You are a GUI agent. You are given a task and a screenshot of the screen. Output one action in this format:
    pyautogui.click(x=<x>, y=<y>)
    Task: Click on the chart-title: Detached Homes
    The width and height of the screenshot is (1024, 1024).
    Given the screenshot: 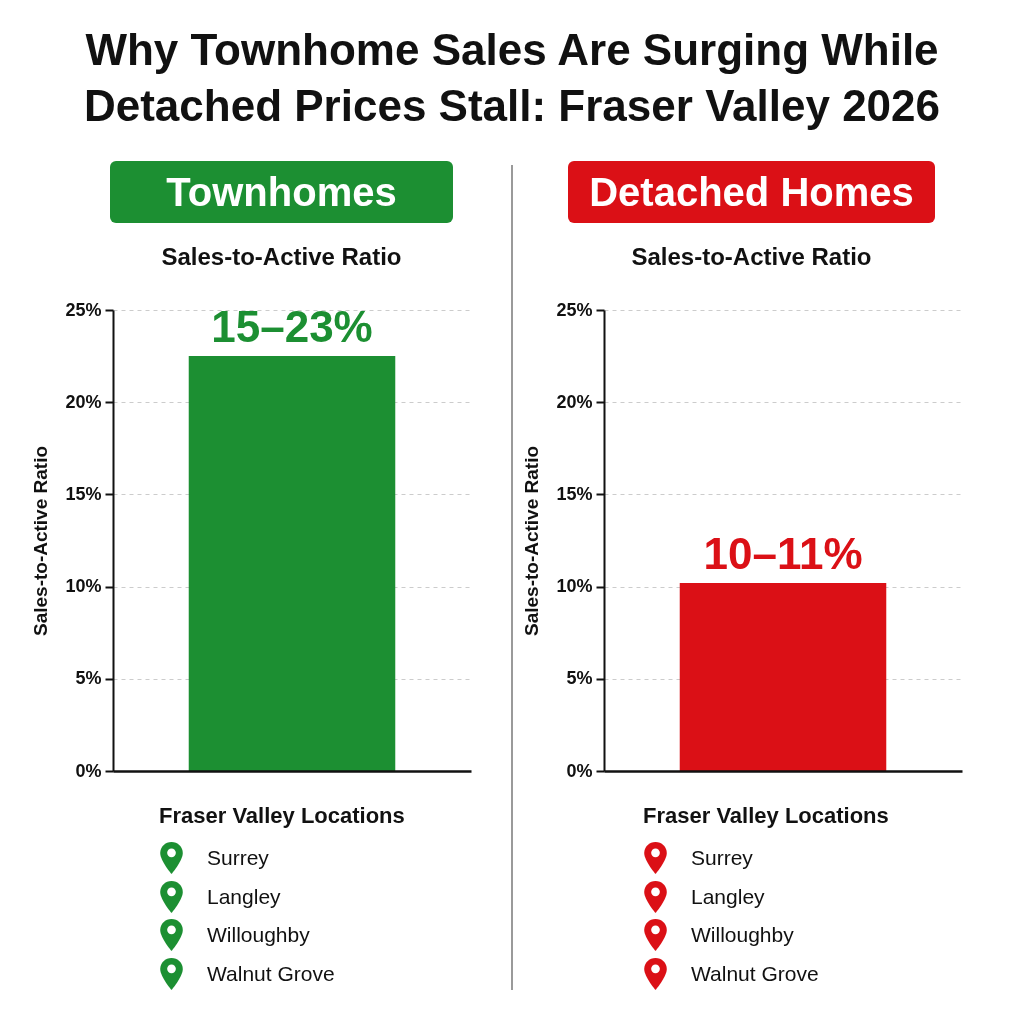 What is the action you would take?
    pyautogui.click(x=751, y=192)
    